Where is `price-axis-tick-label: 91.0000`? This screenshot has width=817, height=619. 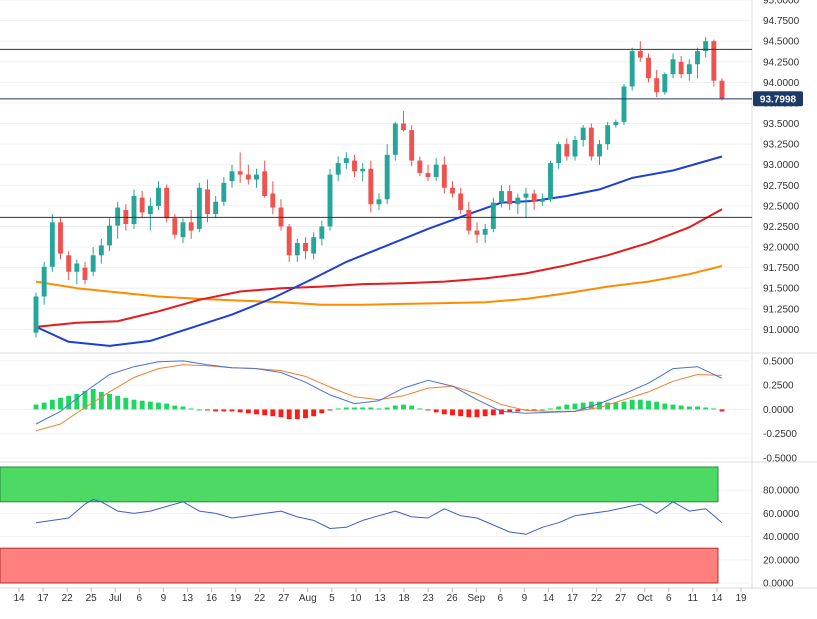 price-axis-tick-label: 91.0000 is located at coordinates (781, 330).